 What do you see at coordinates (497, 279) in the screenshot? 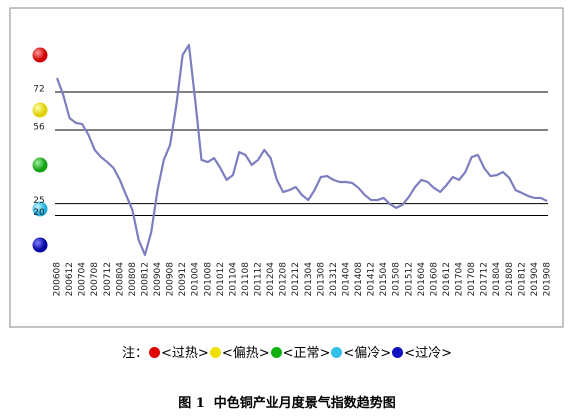
I see `x-tick-label: 201804` at bounding box center [497, 279].